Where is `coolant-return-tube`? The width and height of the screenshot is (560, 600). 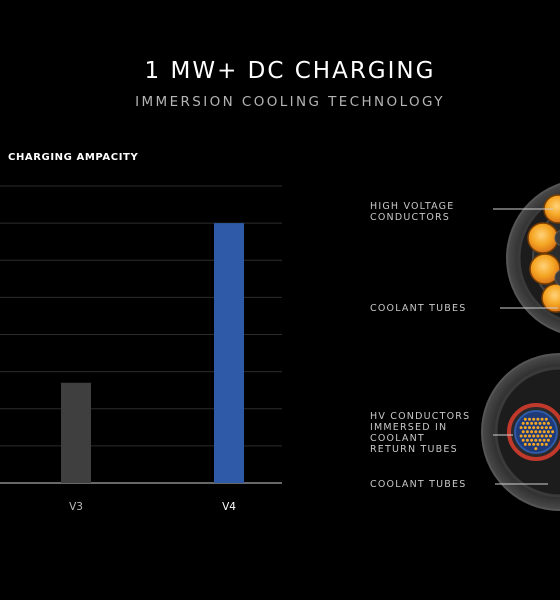
coolant-return-tube is located at coordinates (533, 432).